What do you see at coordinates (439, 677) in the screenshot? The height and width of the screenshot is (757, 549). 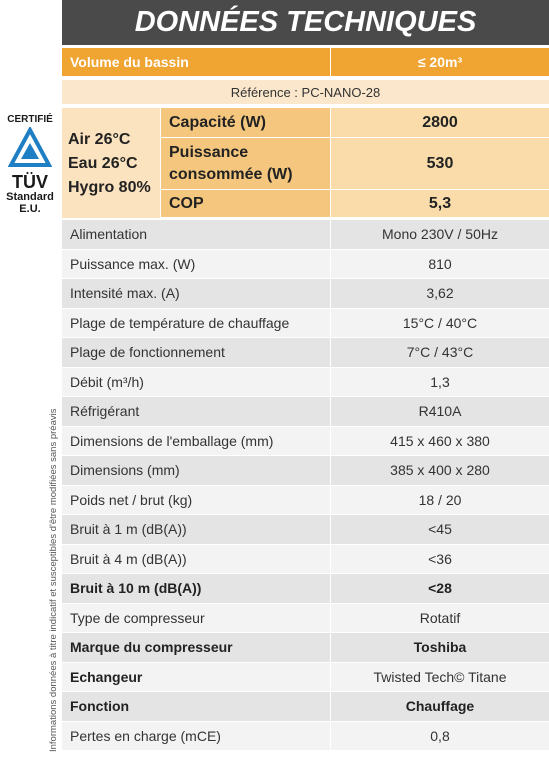 I see `row-value: Twisted Tech© Titane` at bounding box center [439, 677].